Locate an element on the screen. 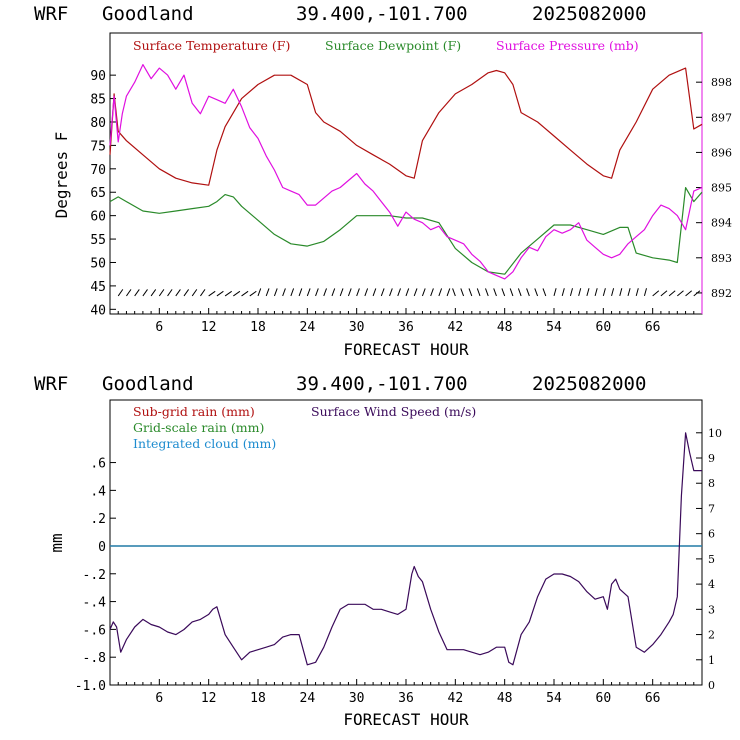 This screenshot has width=740, height=740. top-y-ticks: 40 45 50 55 60 65 70 75 80 85 90 is located at coordinates (103, 193).